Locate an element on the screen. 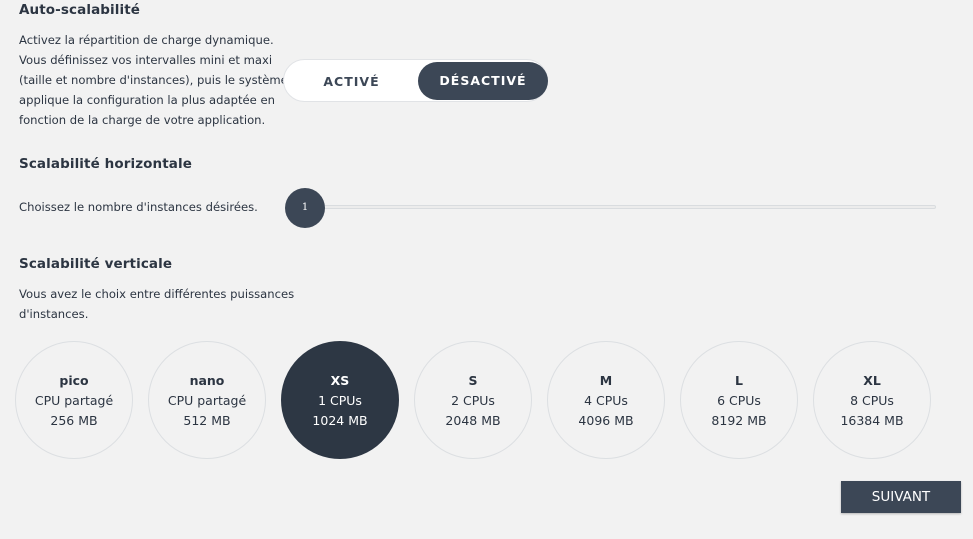  size-memory: 4096 MB is located at coordinates (606, 420).